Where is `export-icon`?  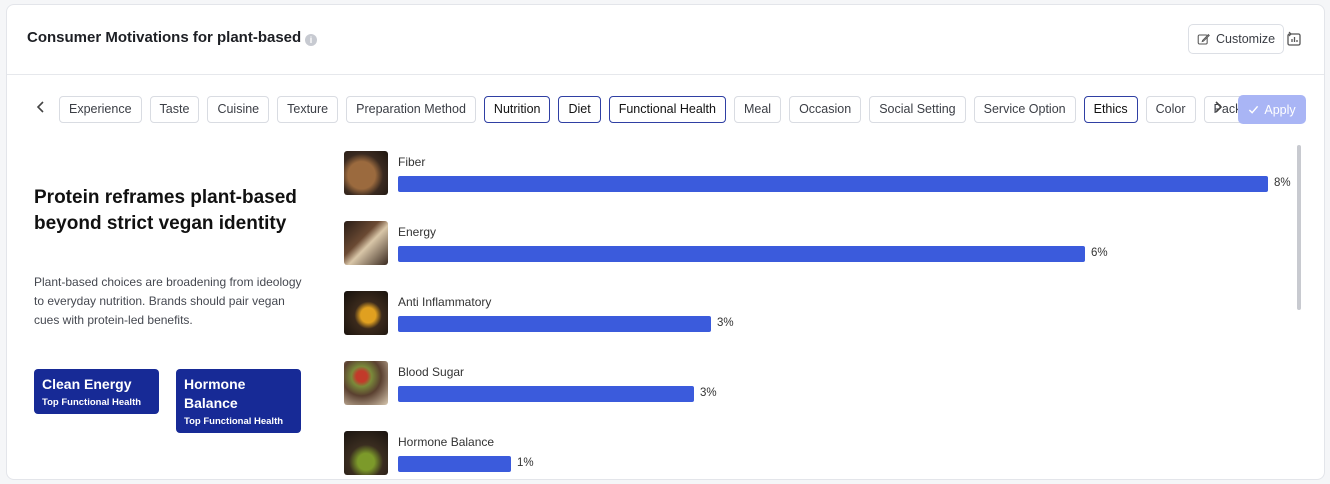 export-icon is located at coordinates (1294, 39).